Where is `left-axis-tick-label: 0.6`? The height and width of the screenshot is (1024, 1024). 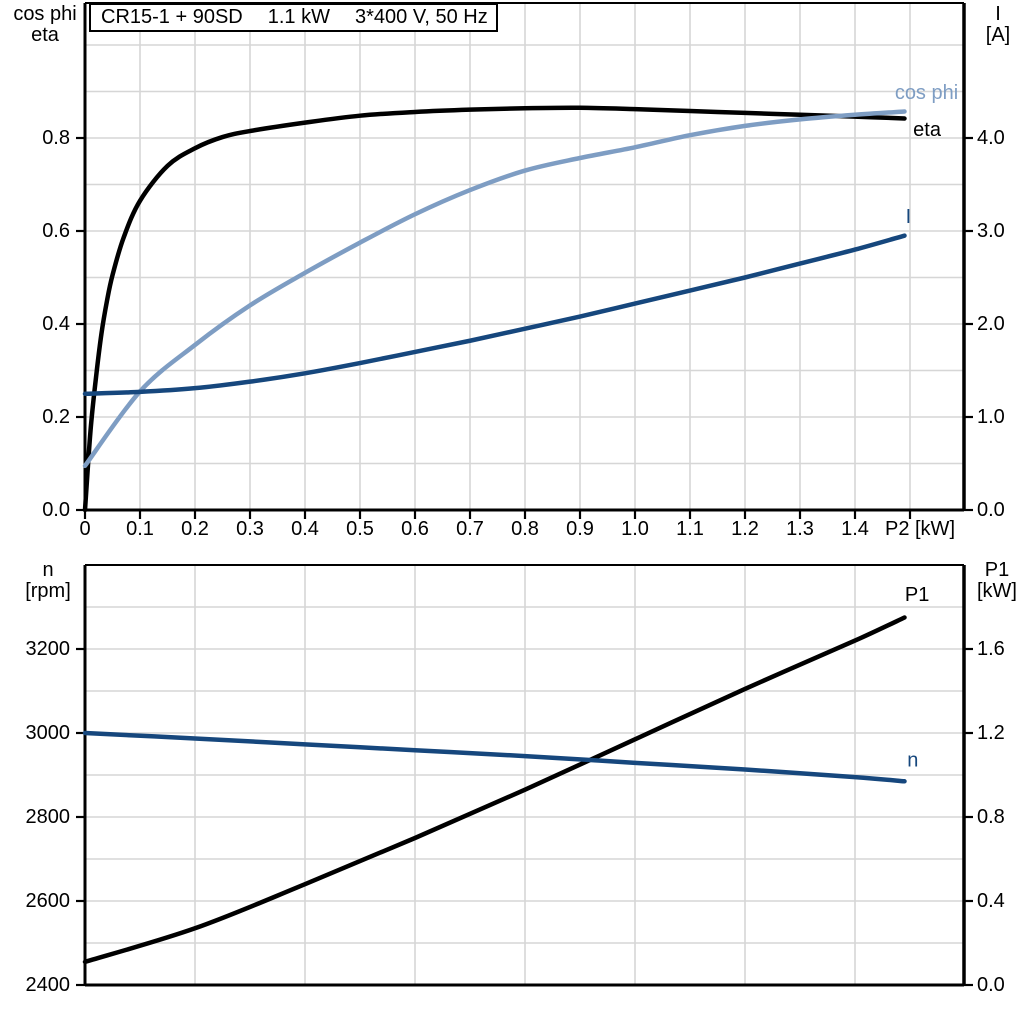 left-axis-tick-label: 0.6 is located at coordinates (56, 231).